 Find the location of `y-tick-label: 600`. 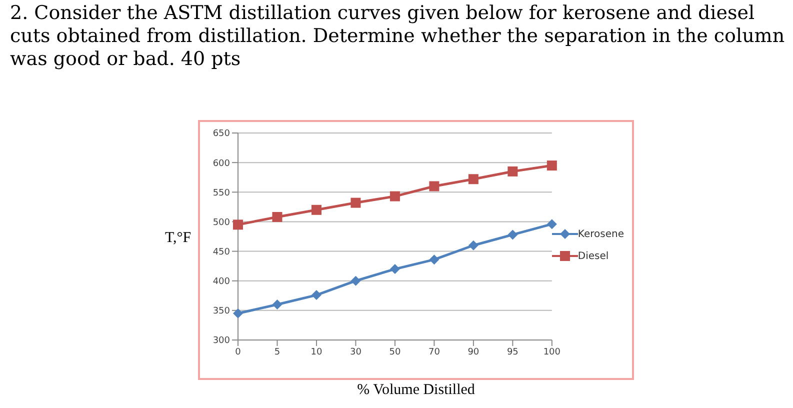

y-tick-label: 600 is located at coordinates (221, 163).